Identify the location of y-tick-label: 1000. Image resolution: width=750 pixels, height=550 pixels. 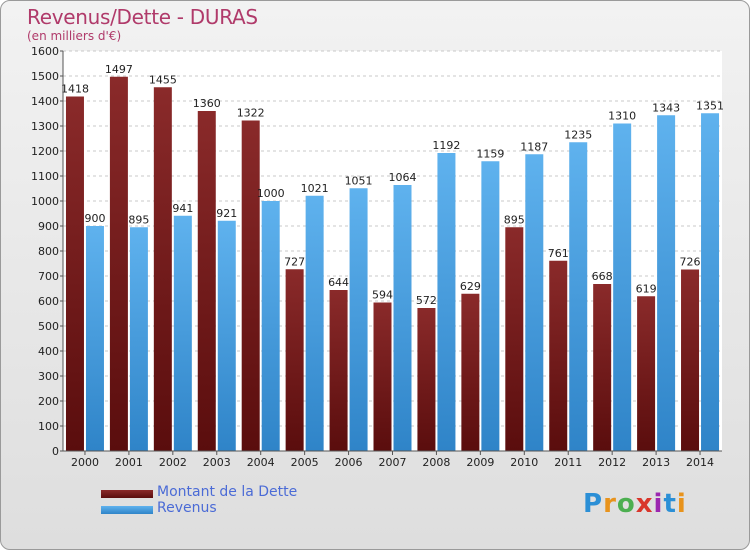
(45, 201).